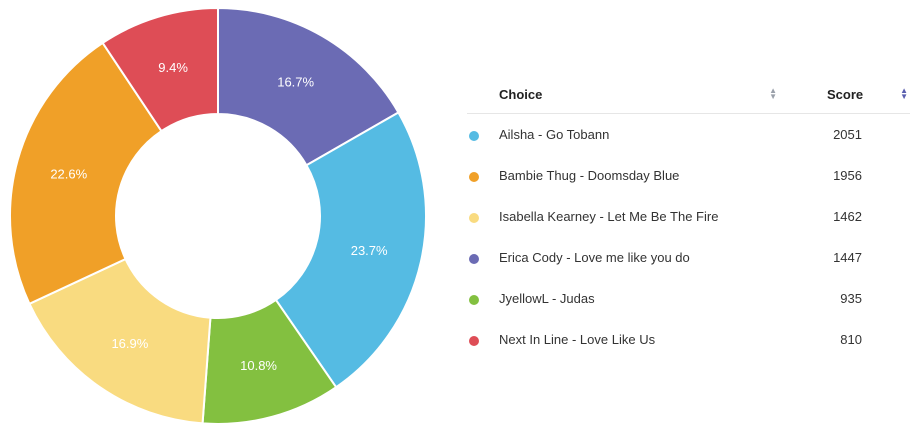 The width and height of the screenshot is (910, 443). Describe the element at coordinates (554, 134) in the screenshot. I see `legend-choice: Ailsha - Go Tobann` at that location.